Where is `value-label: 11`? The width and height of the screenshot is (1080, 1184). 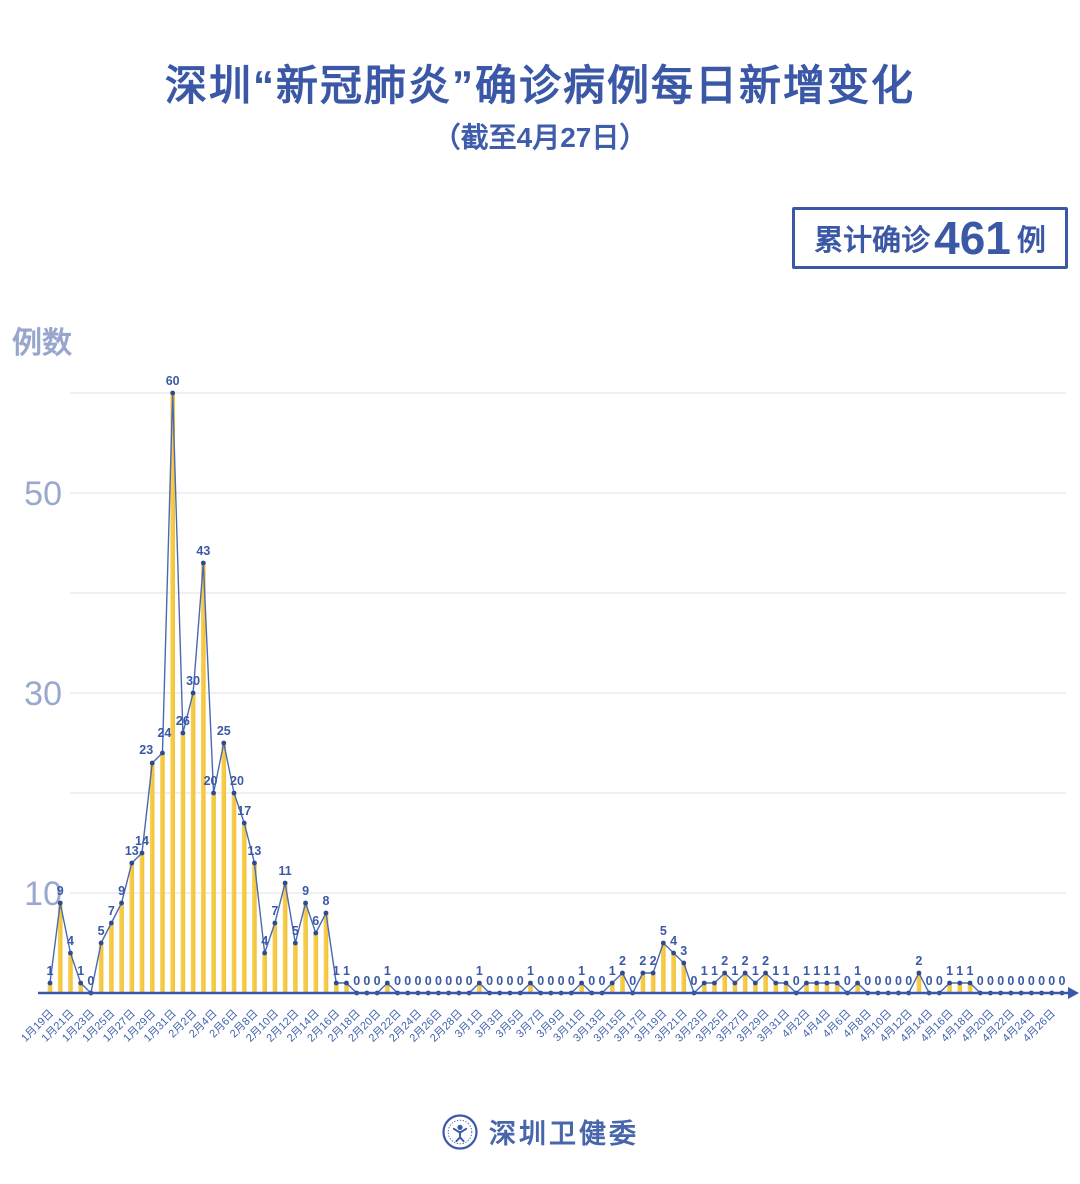 value-label: 11 is located at coordinates (285, 871).